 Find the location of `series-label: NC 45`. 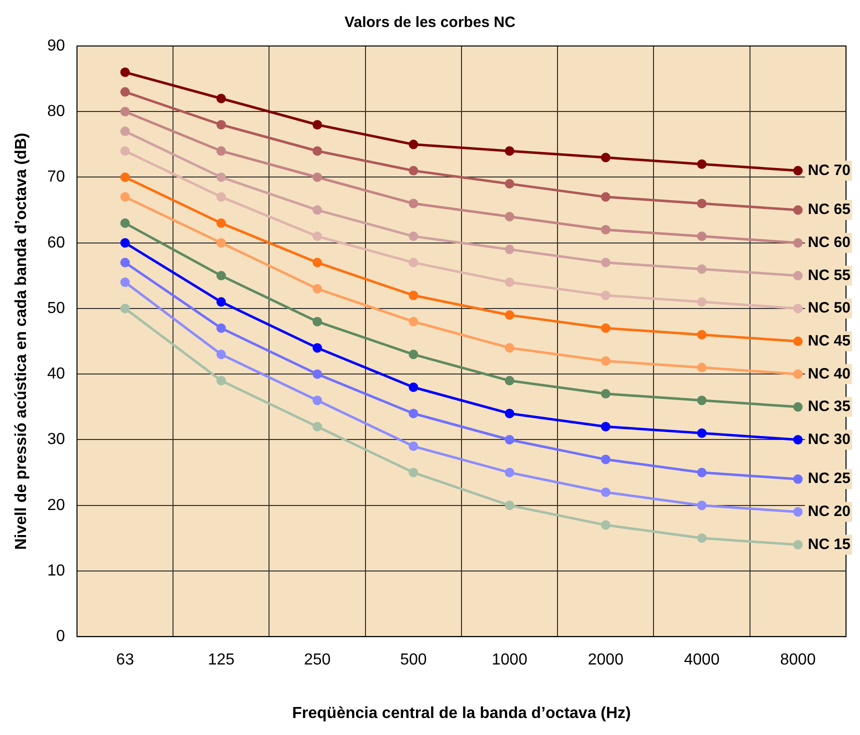

series-label: NC 45 is located at coordinates (829, 341).